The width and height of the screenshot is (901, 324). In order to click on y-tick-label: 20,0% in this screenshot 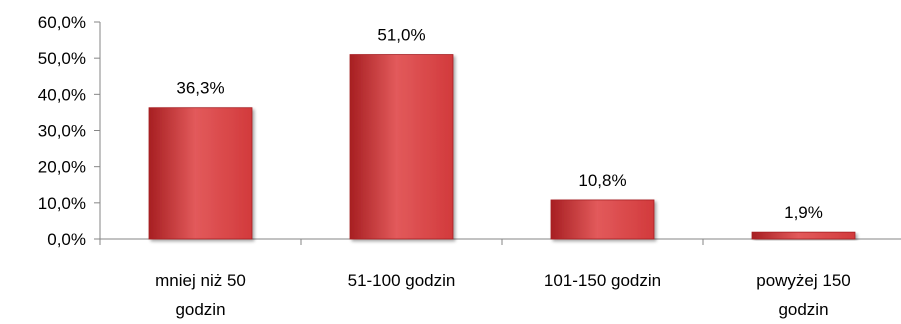, I will do `click(62, 167)`.